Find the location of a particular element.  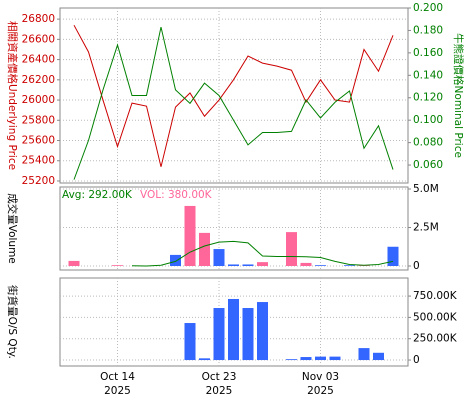

x-tick-label: Oct 23 is located at coordinates (219, 377).